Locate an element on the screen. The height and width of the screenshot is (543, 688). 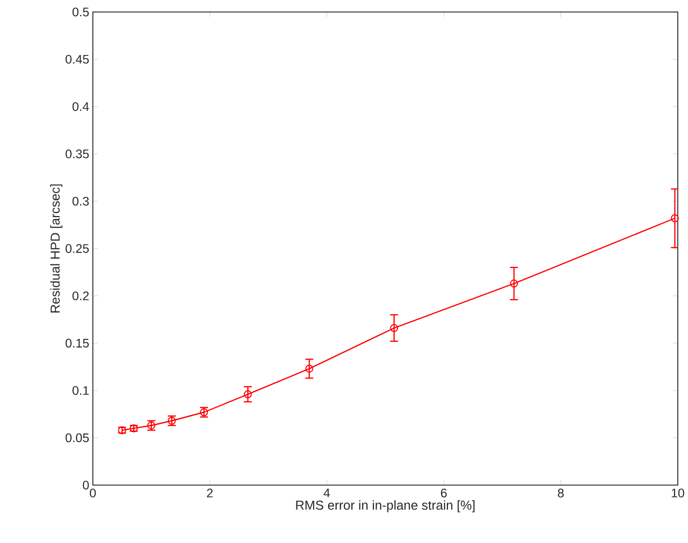
x-tick-label: 4 is located at coordinates (327, 493).